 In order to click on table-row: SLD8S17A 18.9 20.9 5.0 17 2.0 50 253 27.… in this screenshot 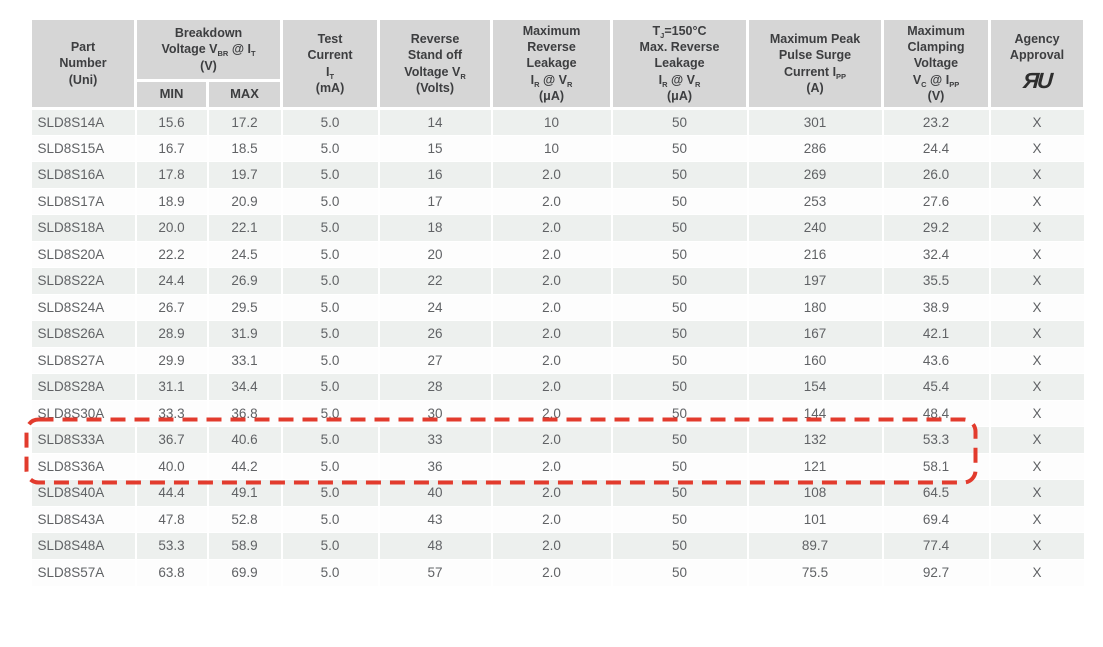, I will do `click(557, 201)`.